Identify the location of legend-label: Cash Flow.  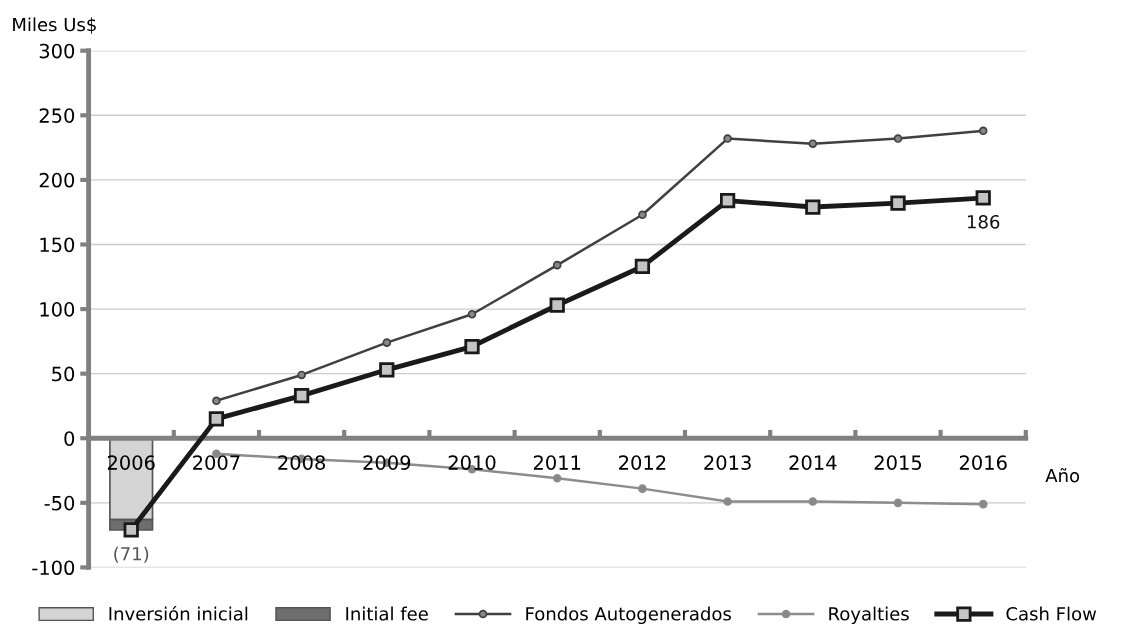
(1051, 613).